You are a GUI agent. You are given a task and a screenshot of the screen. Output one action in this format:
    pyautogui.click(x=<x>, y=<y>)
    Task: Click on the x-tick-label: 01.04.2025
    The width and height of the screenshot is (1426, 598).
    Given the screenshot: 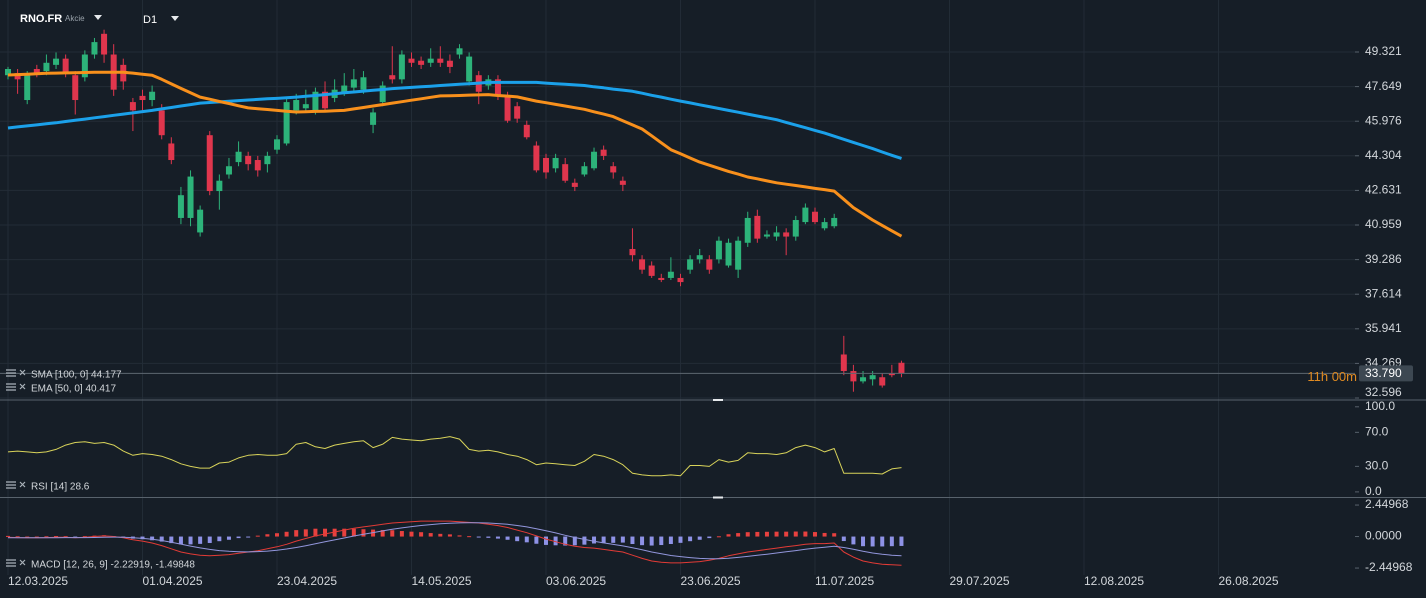 What is the action you would take?
    pyautogui.click(x=172, y=581)
    